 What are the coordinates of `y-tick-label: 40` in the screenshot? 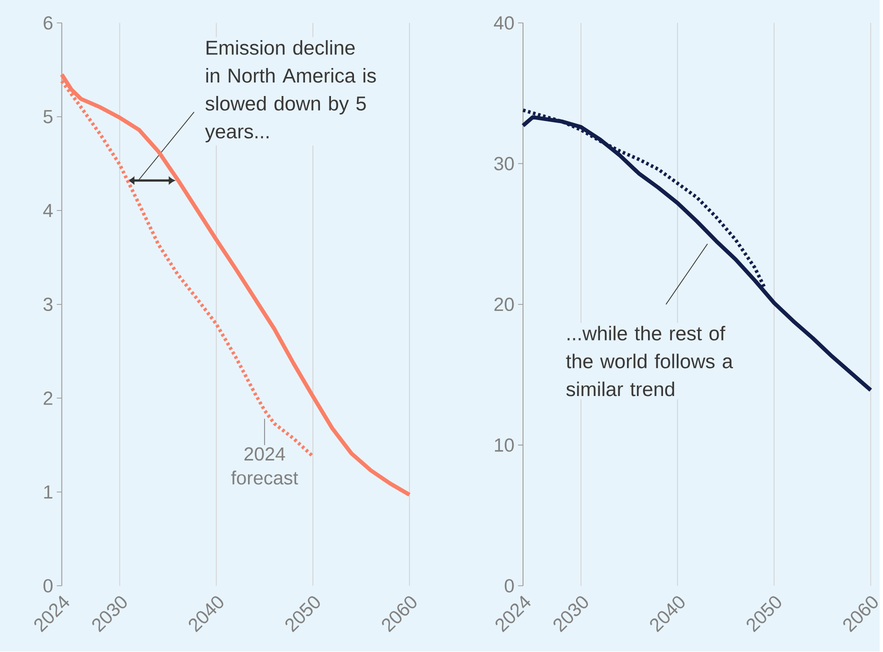 It's located at (504, 23).